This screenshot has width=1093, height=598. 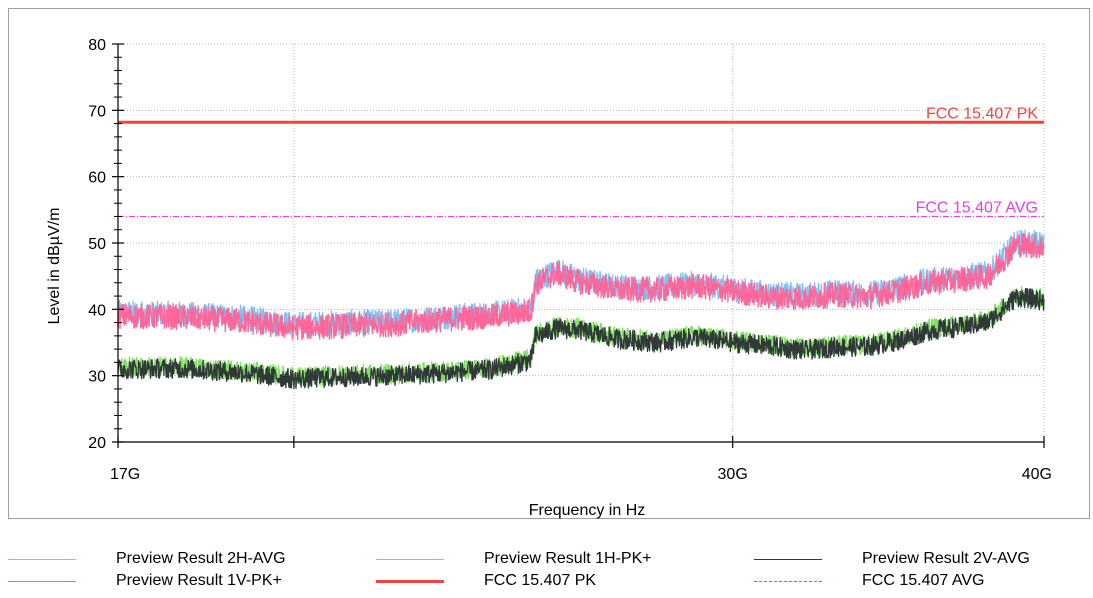 What do you see at coordinates (97, 310) in the screenshot?
I see `y-tick-label: 40` at bounding box center [97, 310].